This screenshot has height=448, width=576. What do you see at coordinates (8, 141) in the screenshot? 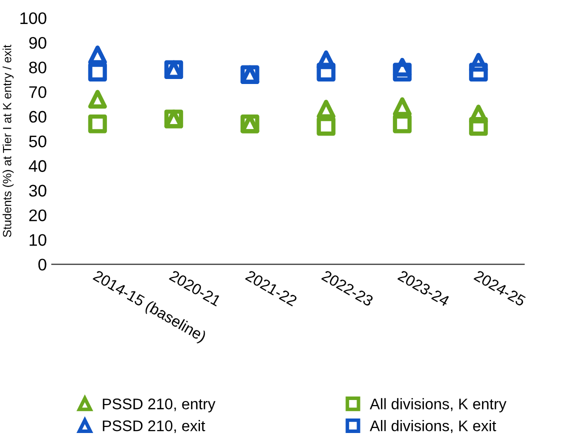
I see `y-axis-title: Students (%) at Tier I at K entry / exit` at bounding box center [8, 141].